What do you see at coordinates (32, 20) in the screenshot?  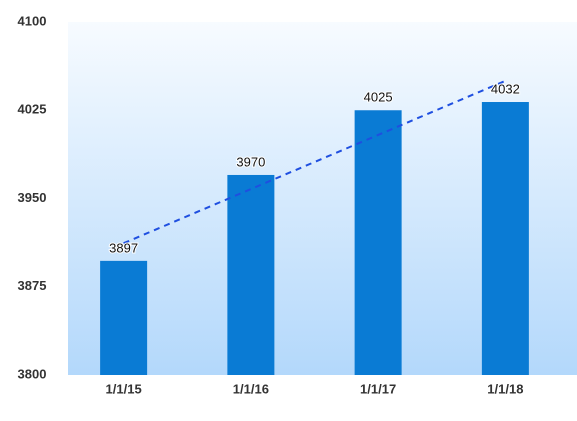 I see `y-tick-label: 4100` at bounding box center [32, 20].